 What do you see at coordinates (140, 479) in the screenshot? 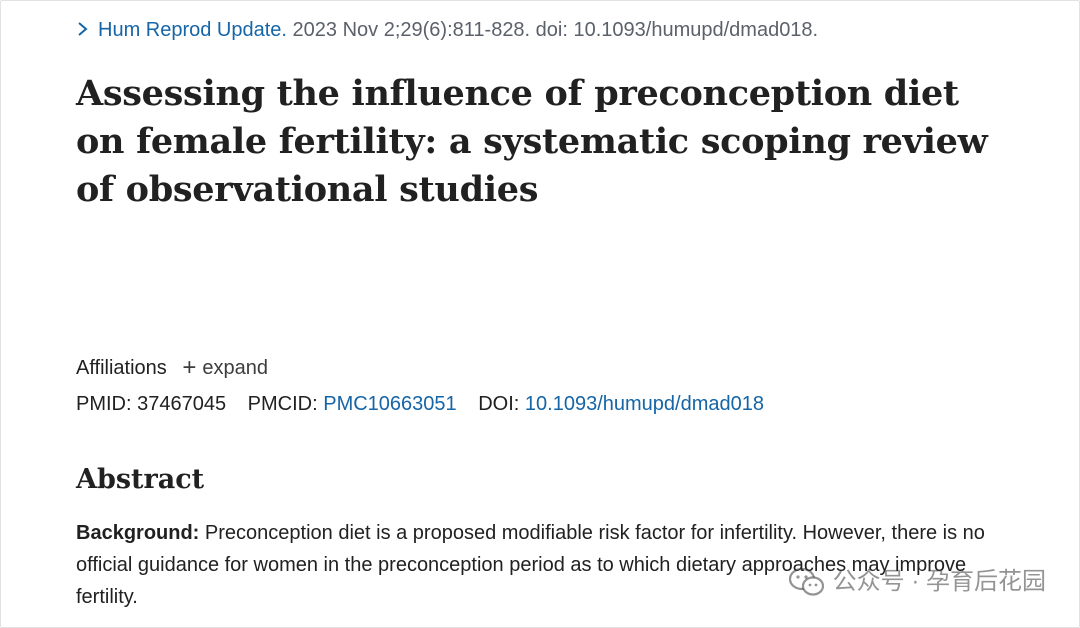
I see `abstract-heading: Abstract` at bounding box center [140, 479].